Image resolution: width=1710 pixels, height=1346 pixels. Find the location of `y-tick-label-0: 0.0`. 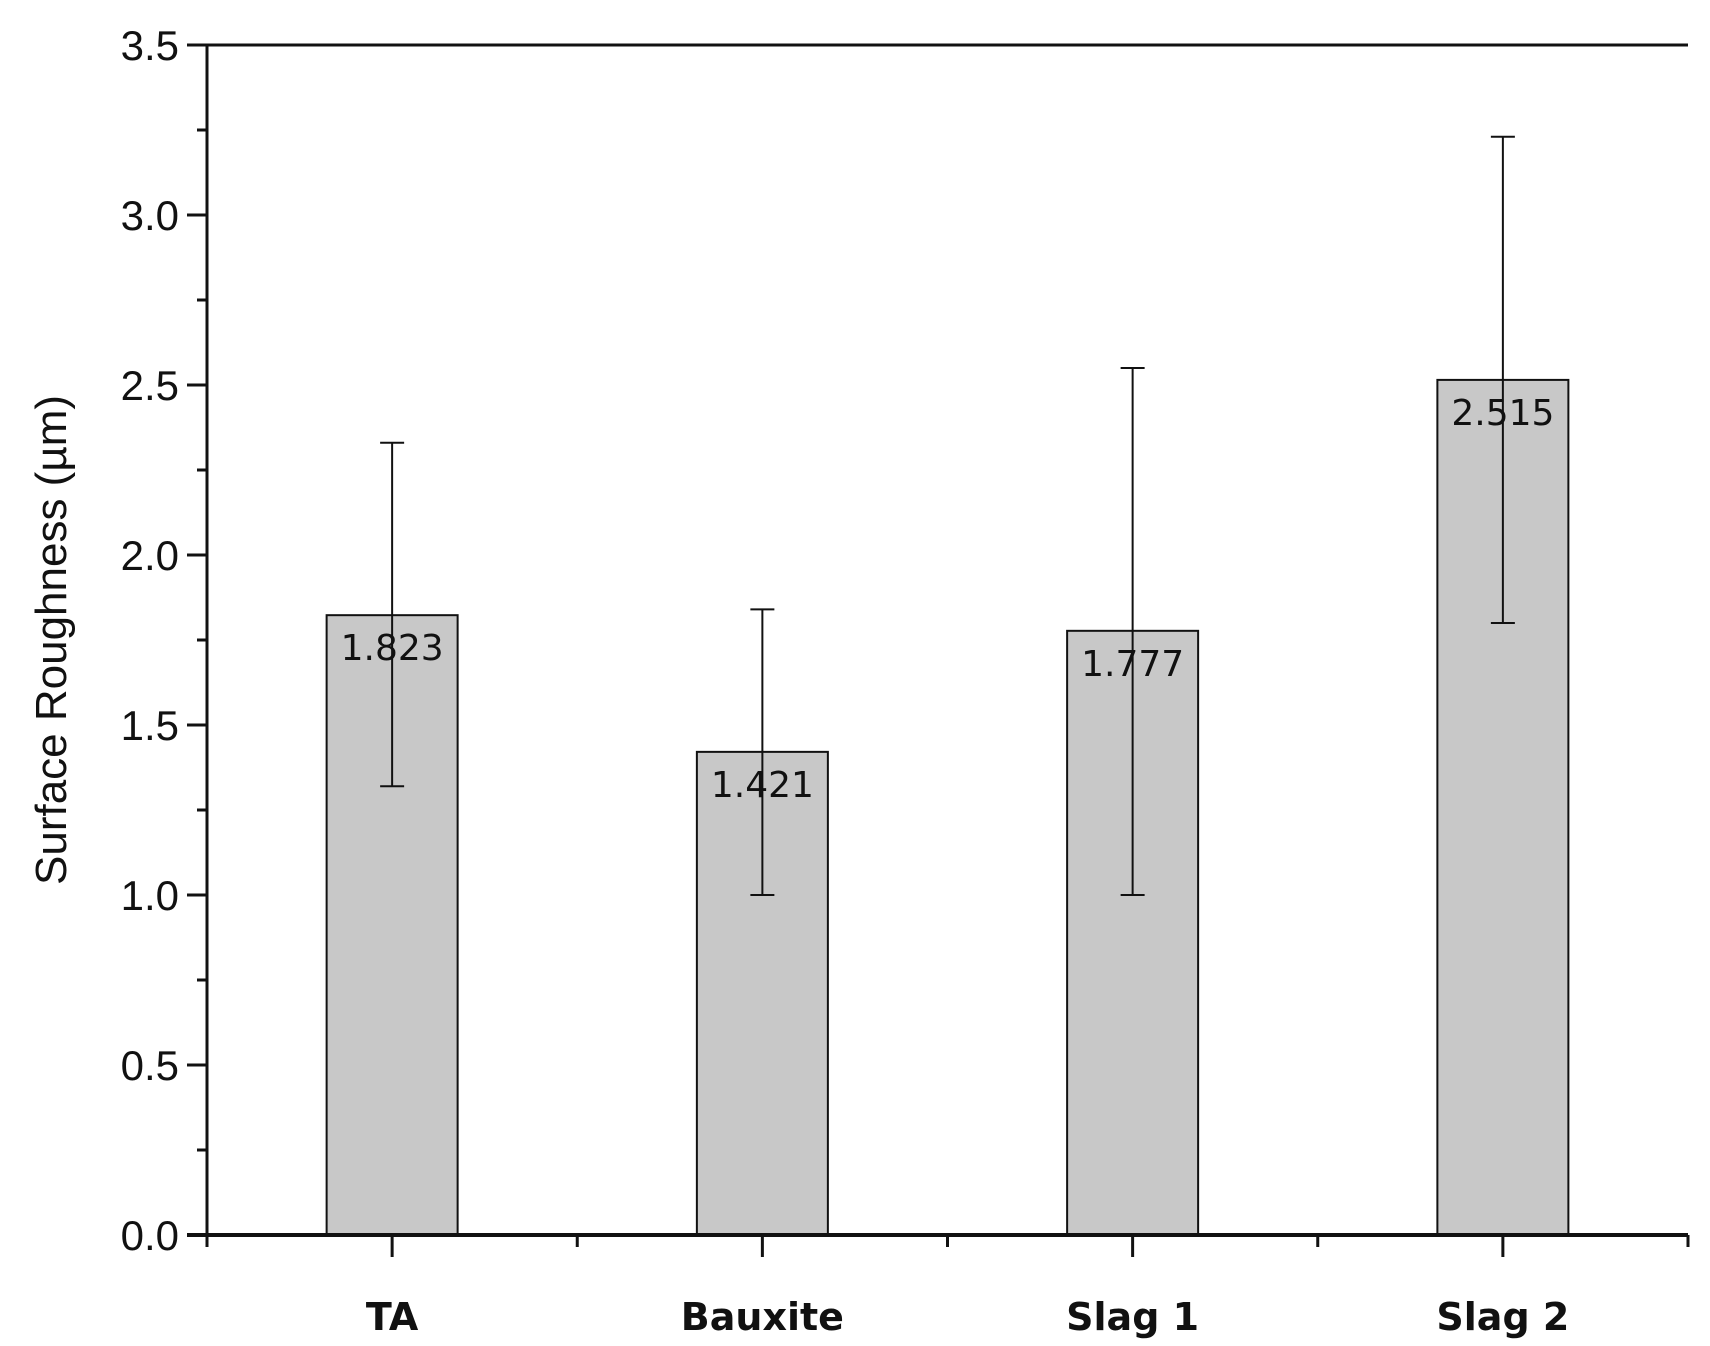

y-tick-label-0: 0.0 is located at coordinates (150, 1235).